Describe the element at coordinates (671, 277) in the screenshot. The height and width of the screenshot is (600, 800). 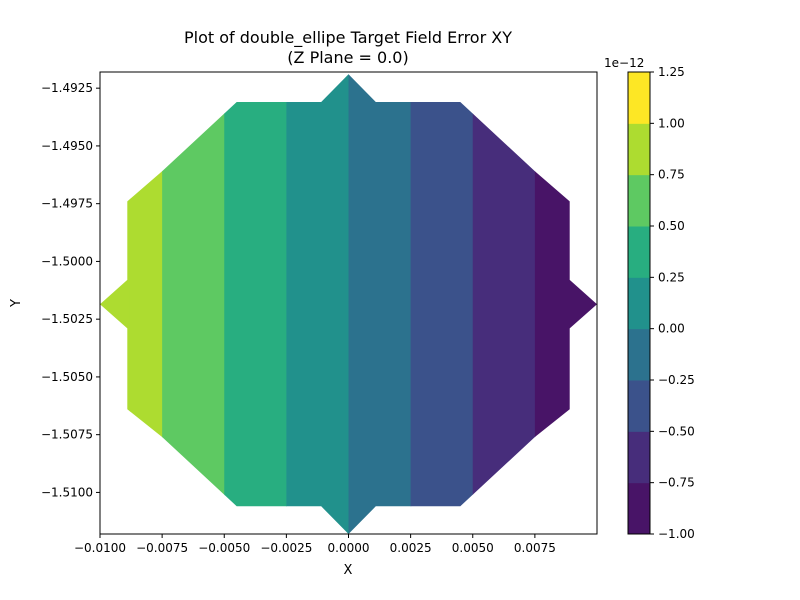
I see `colorbar-tick-label: 0.25` at that location.